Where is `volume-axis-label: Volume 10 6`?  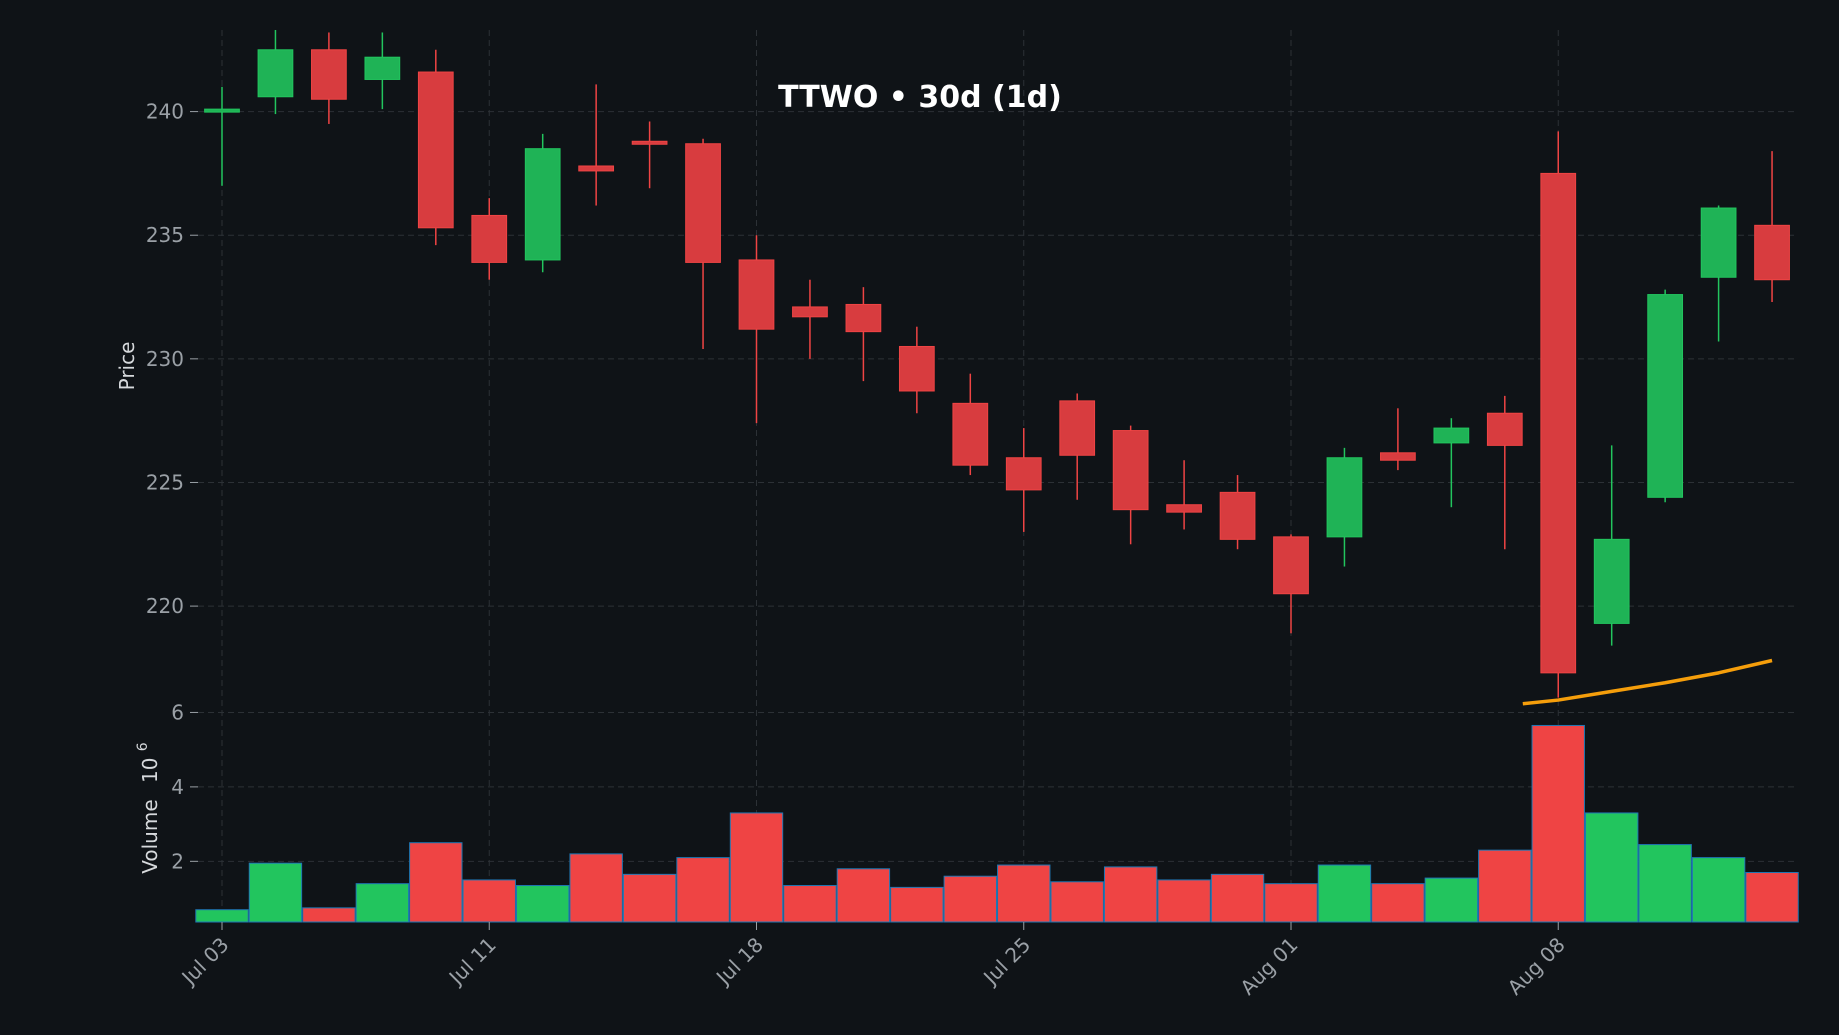 volume-axis-label: Volume 10 6 is located at coordinates (148, 808).